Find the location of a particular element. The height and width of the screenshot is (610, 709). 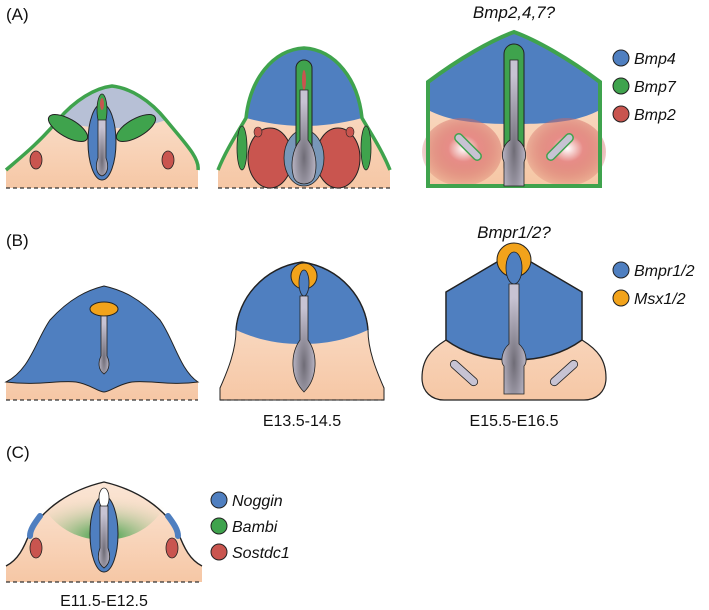

legend-c-label-1: Bambi is located at coordinates (255, 527).